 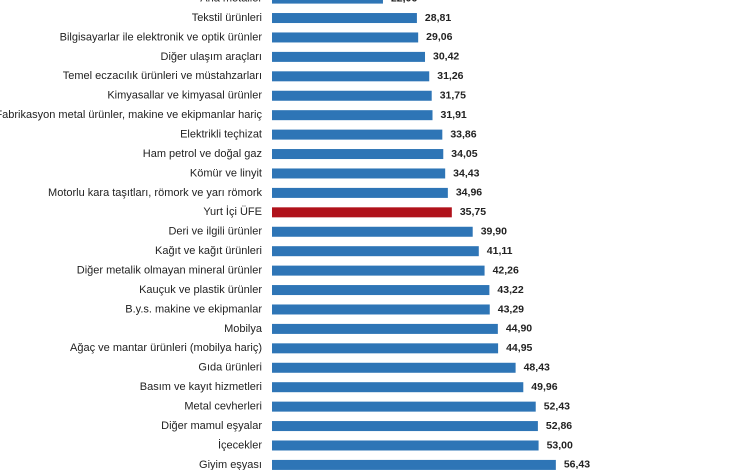 I want to click on value-label: 34,43, so click(x=466, y=173).